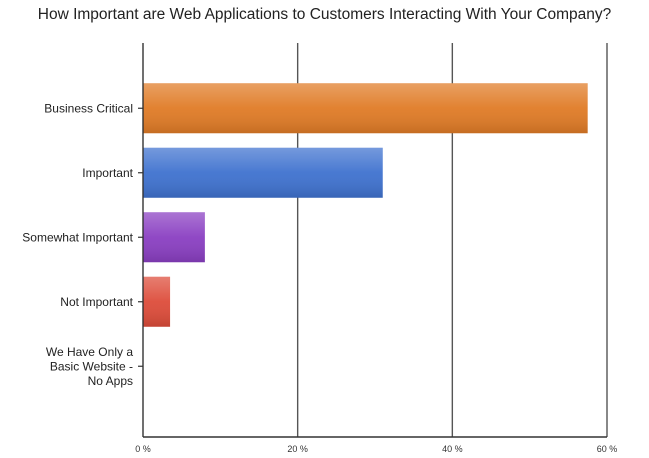  I want to click on category-label: We Have Only a Basic Website -No Apps, so click(89, 366).